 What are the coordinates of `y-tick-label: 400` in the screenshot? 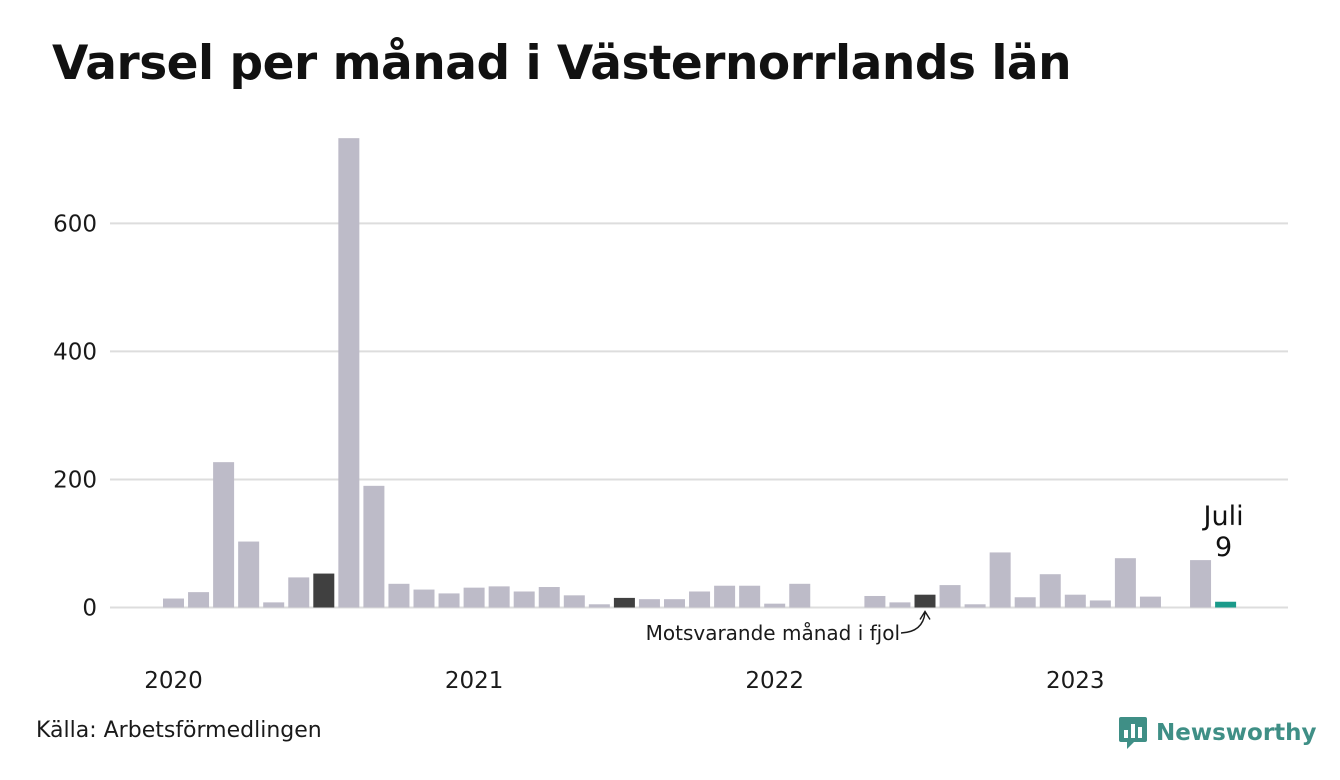 It's located at (75, 352).